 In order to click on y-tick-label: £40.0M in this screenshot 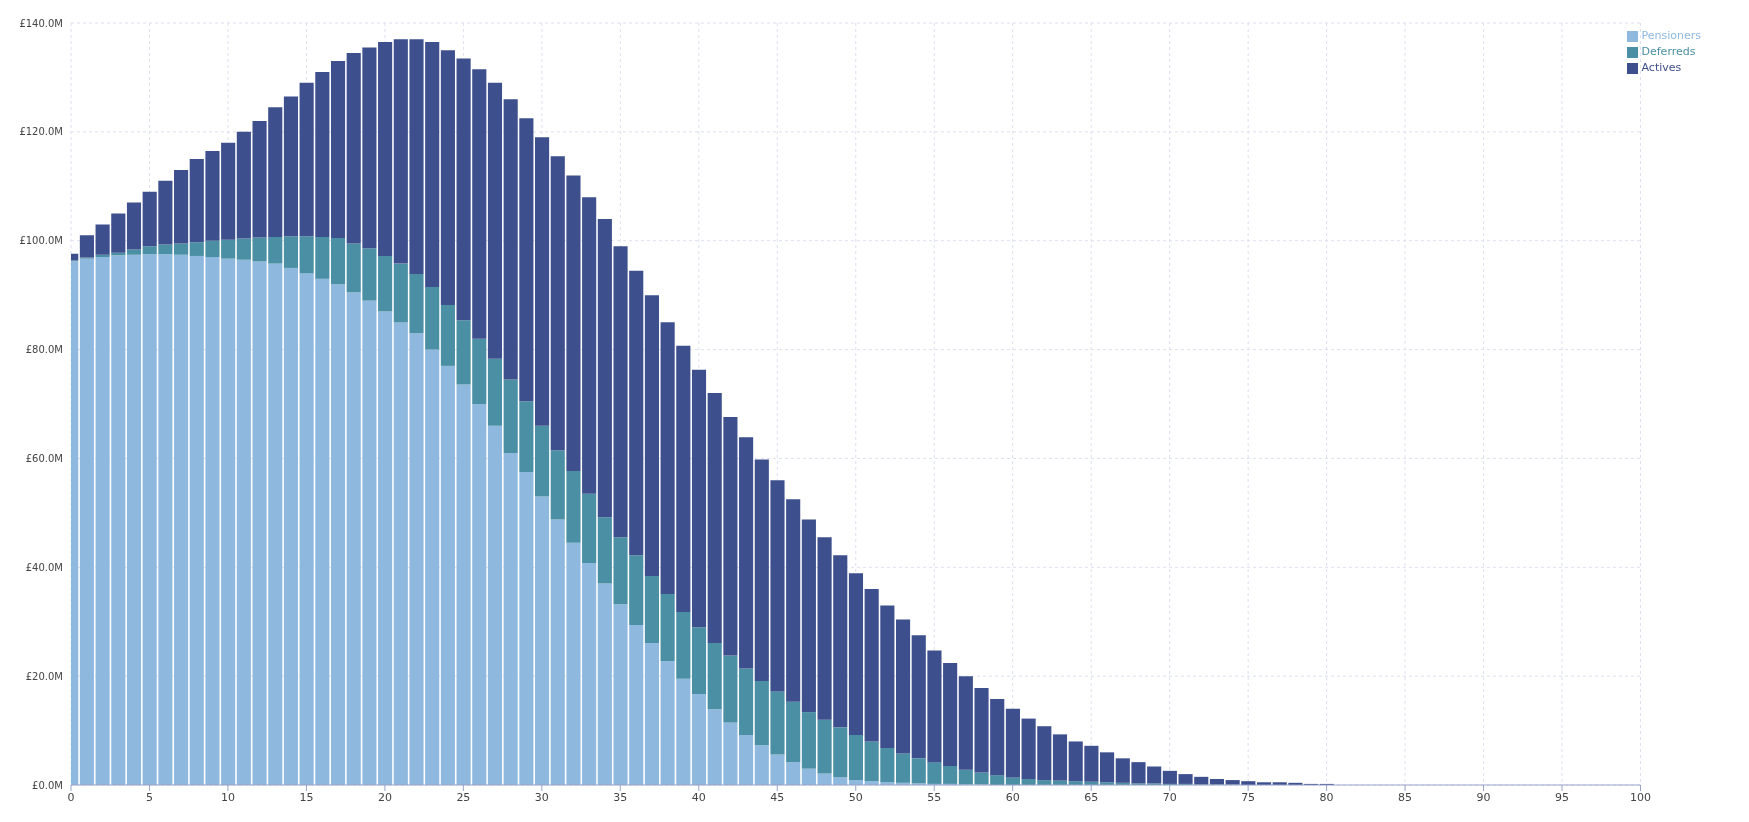, I will do `click(44, 567)`.